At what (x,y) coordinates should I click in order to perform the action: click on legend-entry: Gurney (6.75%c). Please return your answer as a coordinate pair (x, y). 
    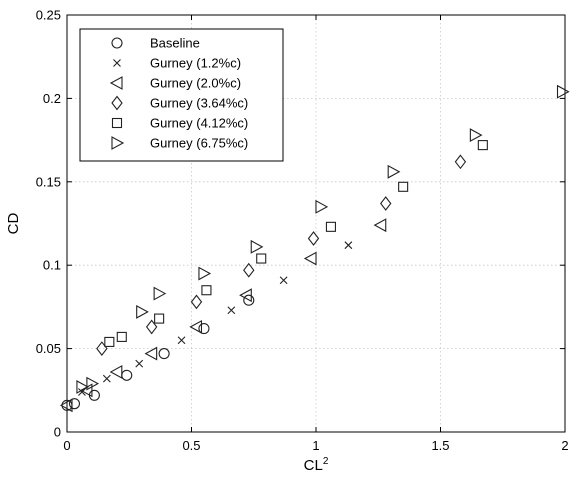
    Looking at the image, I should click on (179, 143).